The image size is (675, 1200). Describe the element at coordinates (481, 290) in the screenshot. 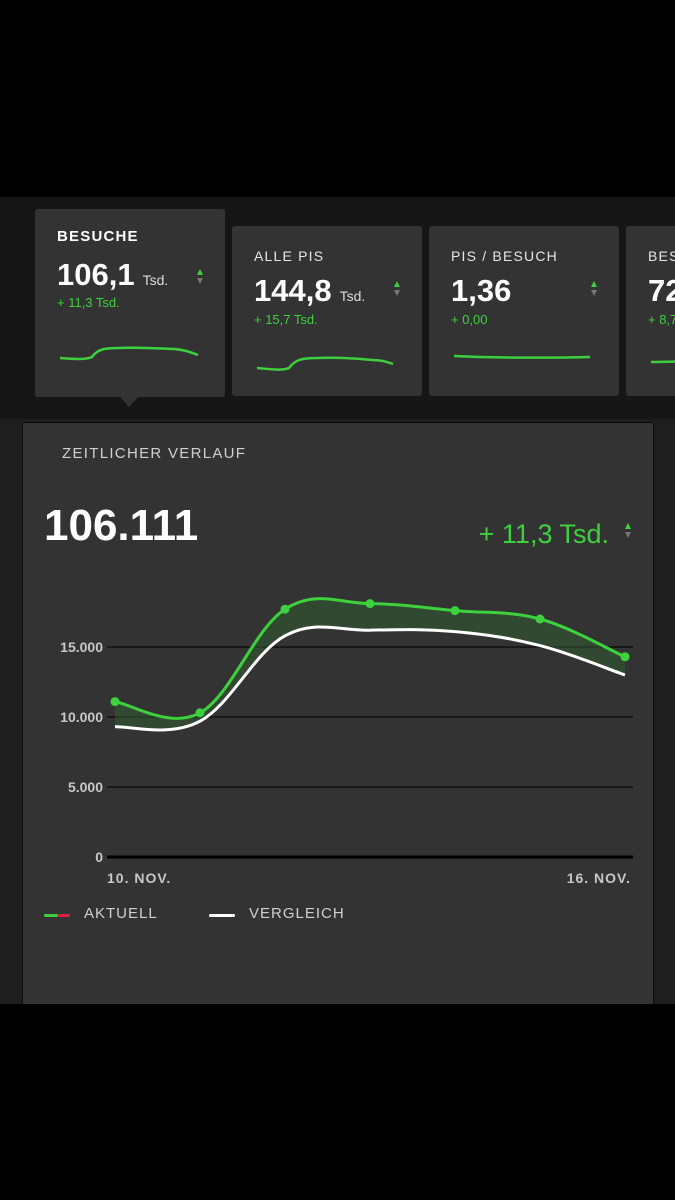

I see `kpi-value: 1,36` at that location.